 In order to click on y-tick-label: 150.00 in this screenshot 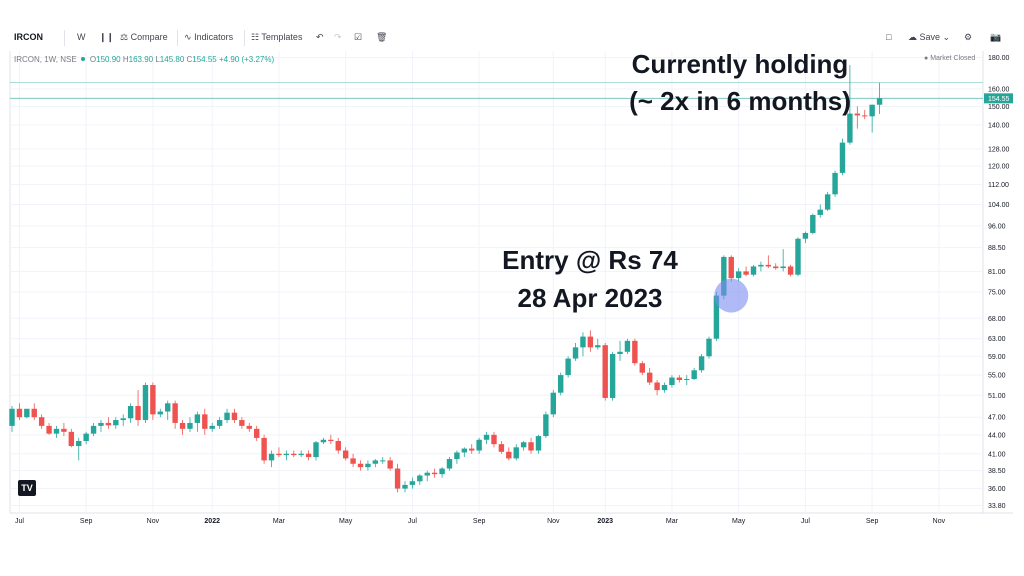, I will do `click(999, 107)`.